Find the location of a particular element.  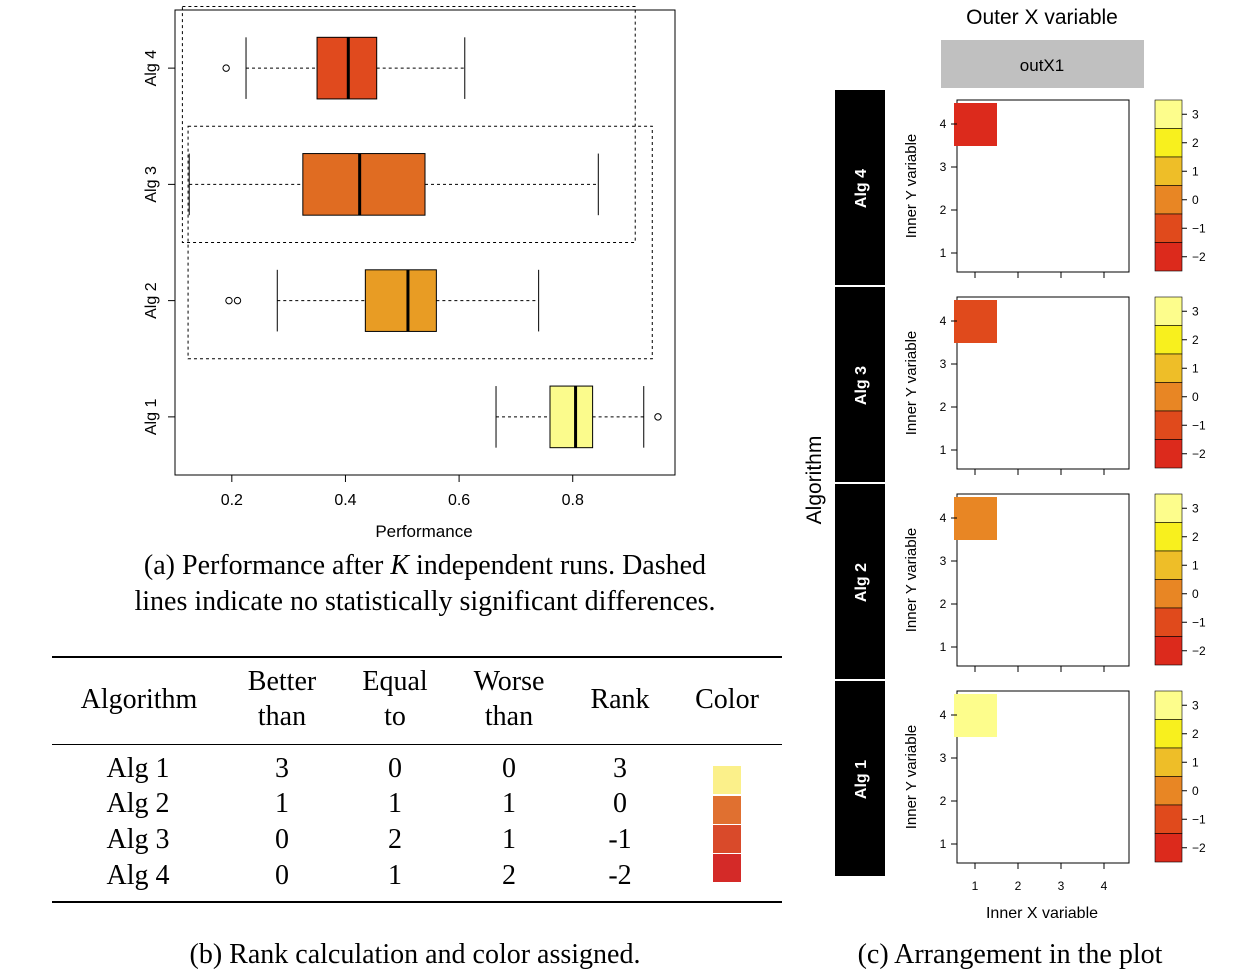

table-mid-rule is located at coordinates (417, 744).